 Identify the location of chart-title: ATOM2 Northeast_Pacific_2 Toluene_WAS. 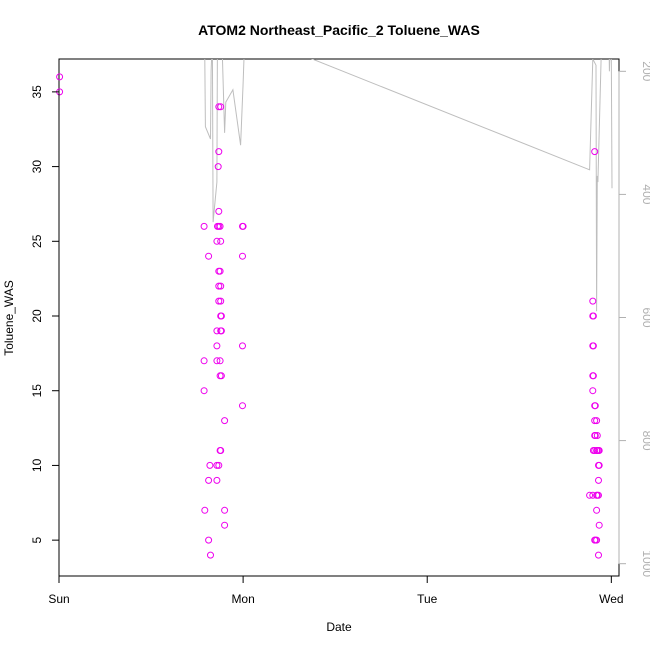
(339, 30).